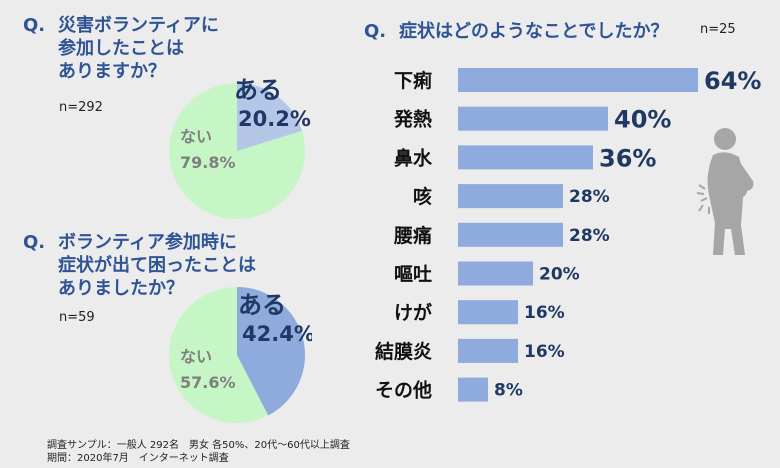  I want to click on footnote-period: 期間：2020年7月 インターネット調査, so click(138, 458).